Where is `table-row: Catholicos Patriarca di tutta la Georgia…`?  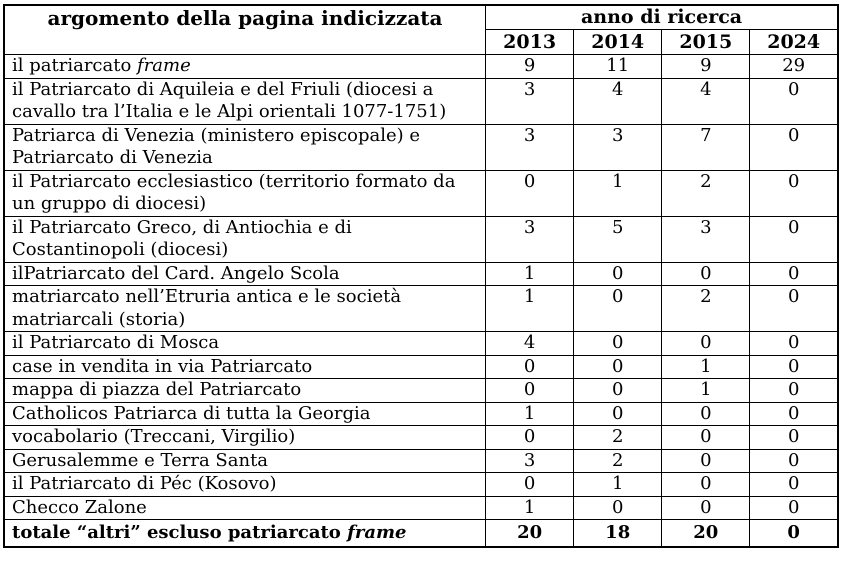 table-row: Catholicos Patriarca di tutta la Georgia… is located at coordinates (421, 413).